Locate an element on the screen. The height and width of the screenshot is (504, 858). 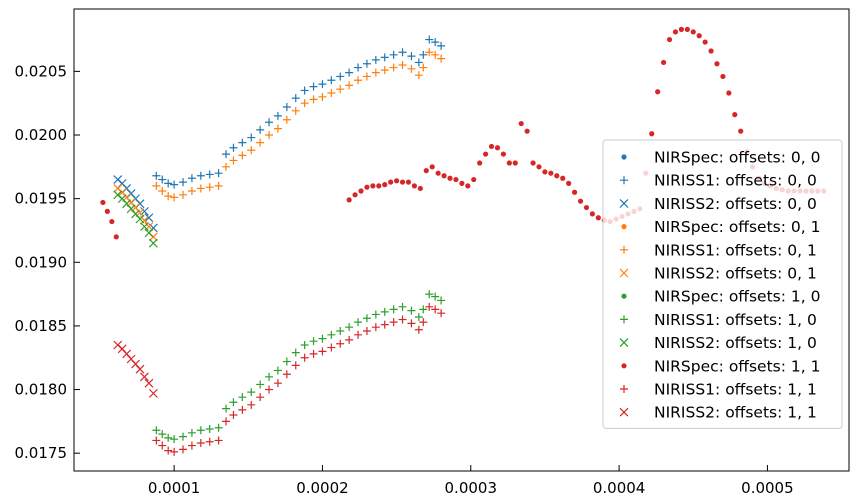
legend-item: NIRSpec: offsets: 1, 0 is located at coordinates (720, 297).